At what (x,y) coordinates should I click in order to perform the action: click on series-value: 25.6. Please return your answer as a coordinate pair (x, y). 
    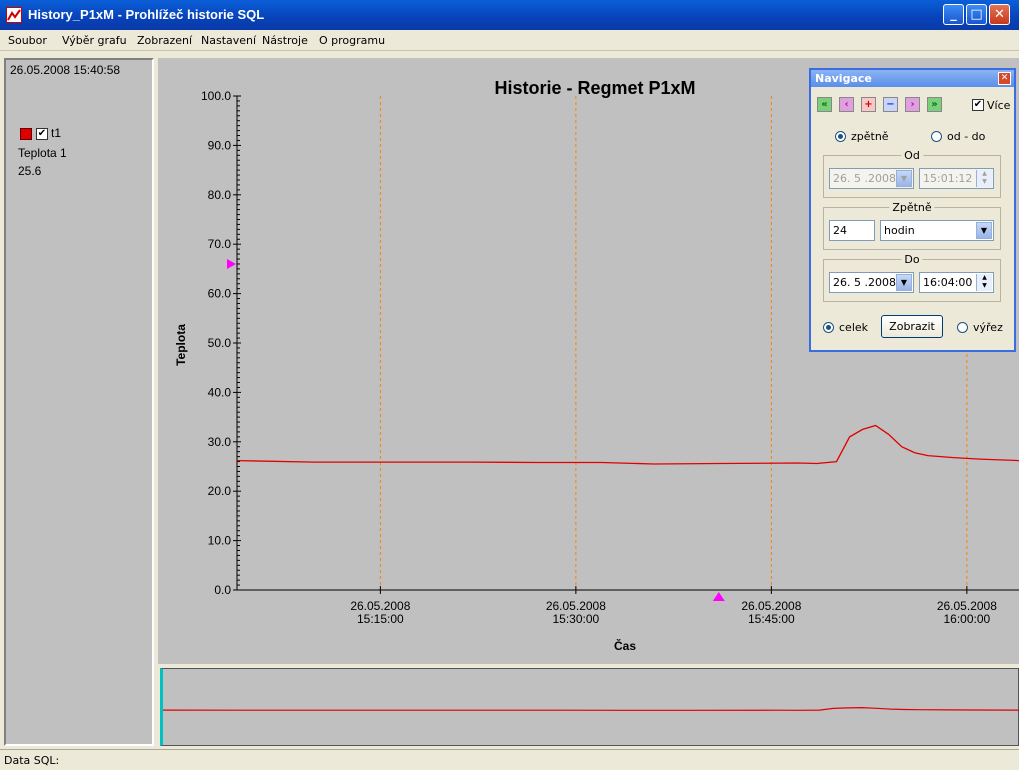
    Looking at the image, I should click on (30, 171).